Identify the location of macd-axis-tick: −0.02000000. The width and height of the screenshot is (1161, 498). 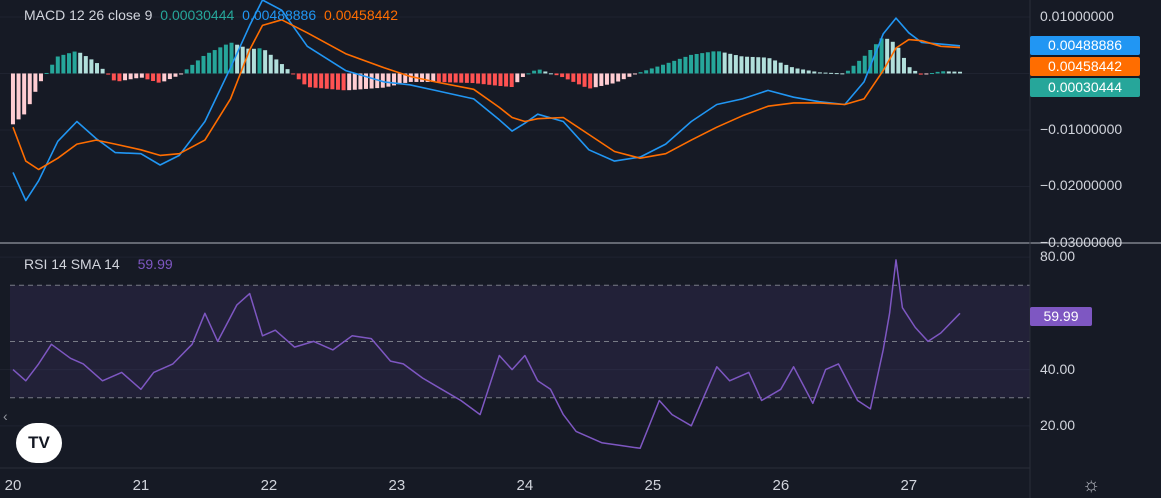
(1081, 185).